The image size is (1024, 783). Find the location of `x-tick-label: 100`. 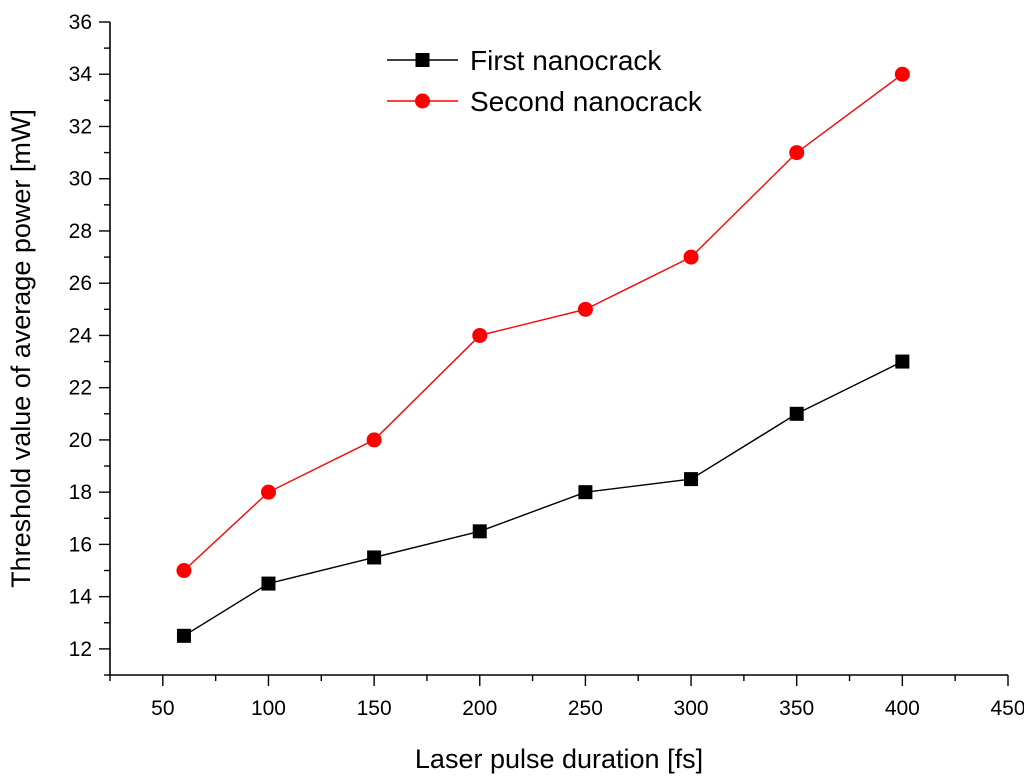

x-tick-label: 100 is located at coordinates (268, 708).